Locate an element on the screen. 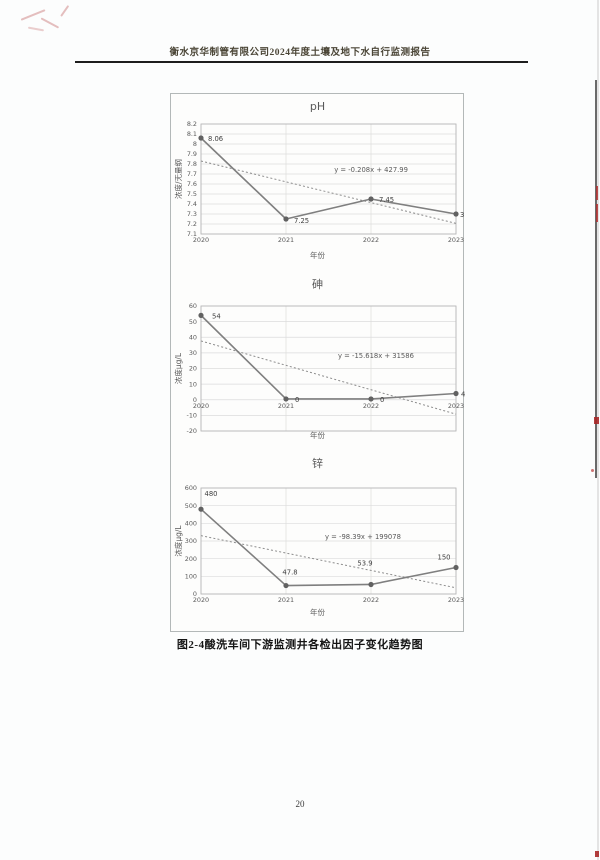 The height and width of the screenshot is (860, 600). svg-text: 53.9 is located at coordinates (364, 563).